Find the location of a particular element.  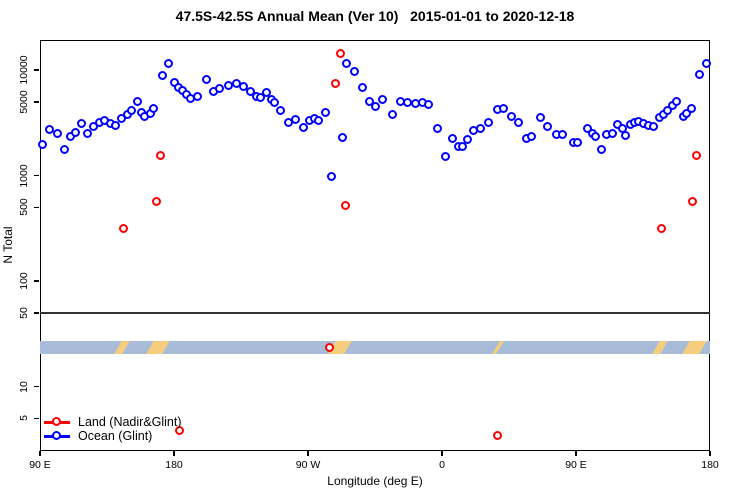

land-circle-icon is located at coordinates (56, 421).